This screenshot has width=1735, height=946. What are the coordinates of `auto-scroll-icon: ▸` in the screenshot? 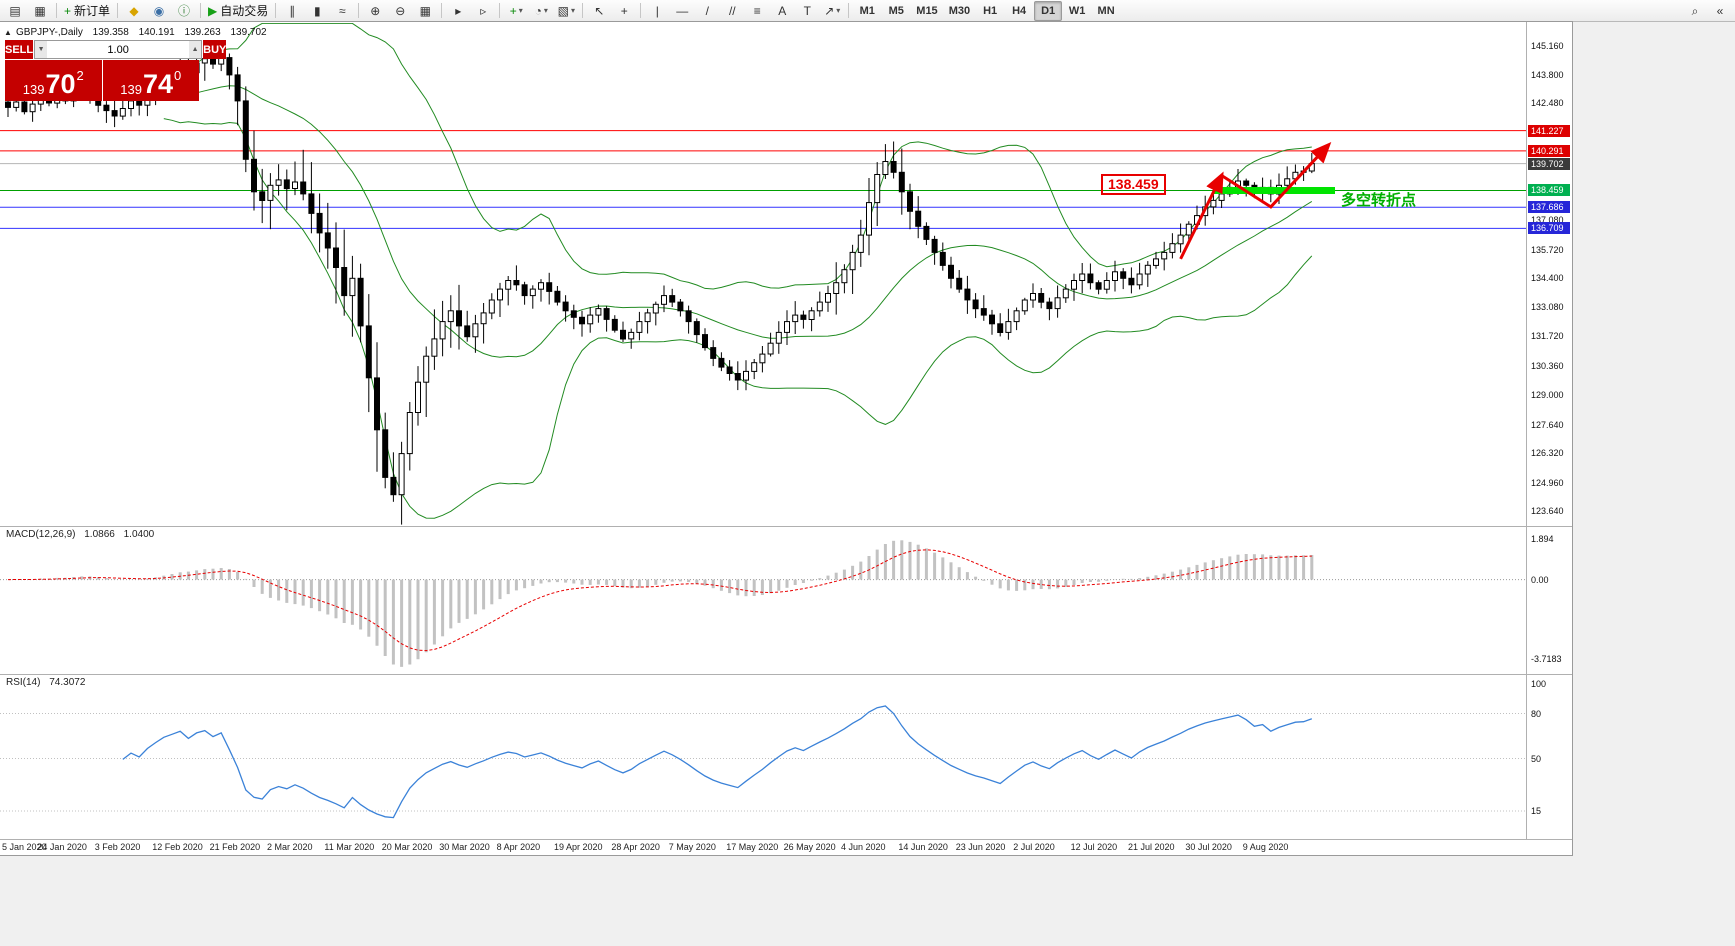 It's located at (458, 10).